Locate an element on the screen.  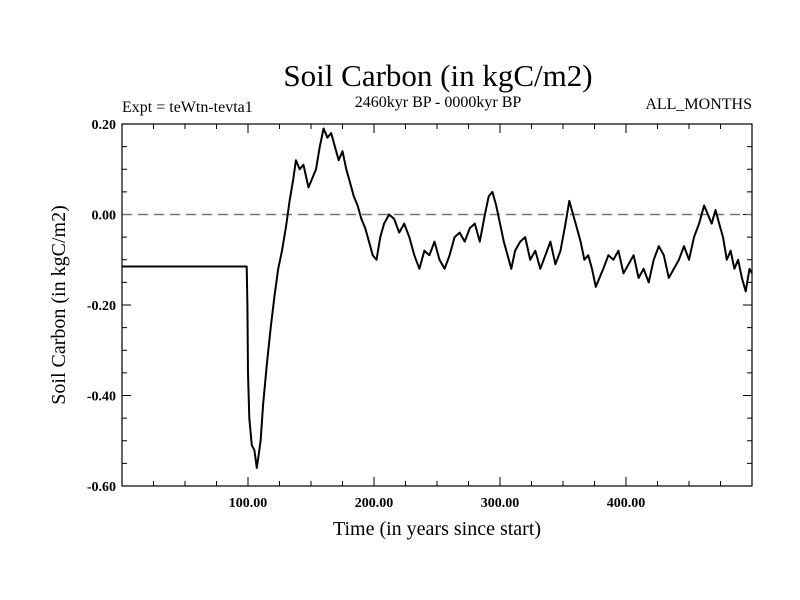
y-tick-label: -0.40 is located at coordinates (101, 397).